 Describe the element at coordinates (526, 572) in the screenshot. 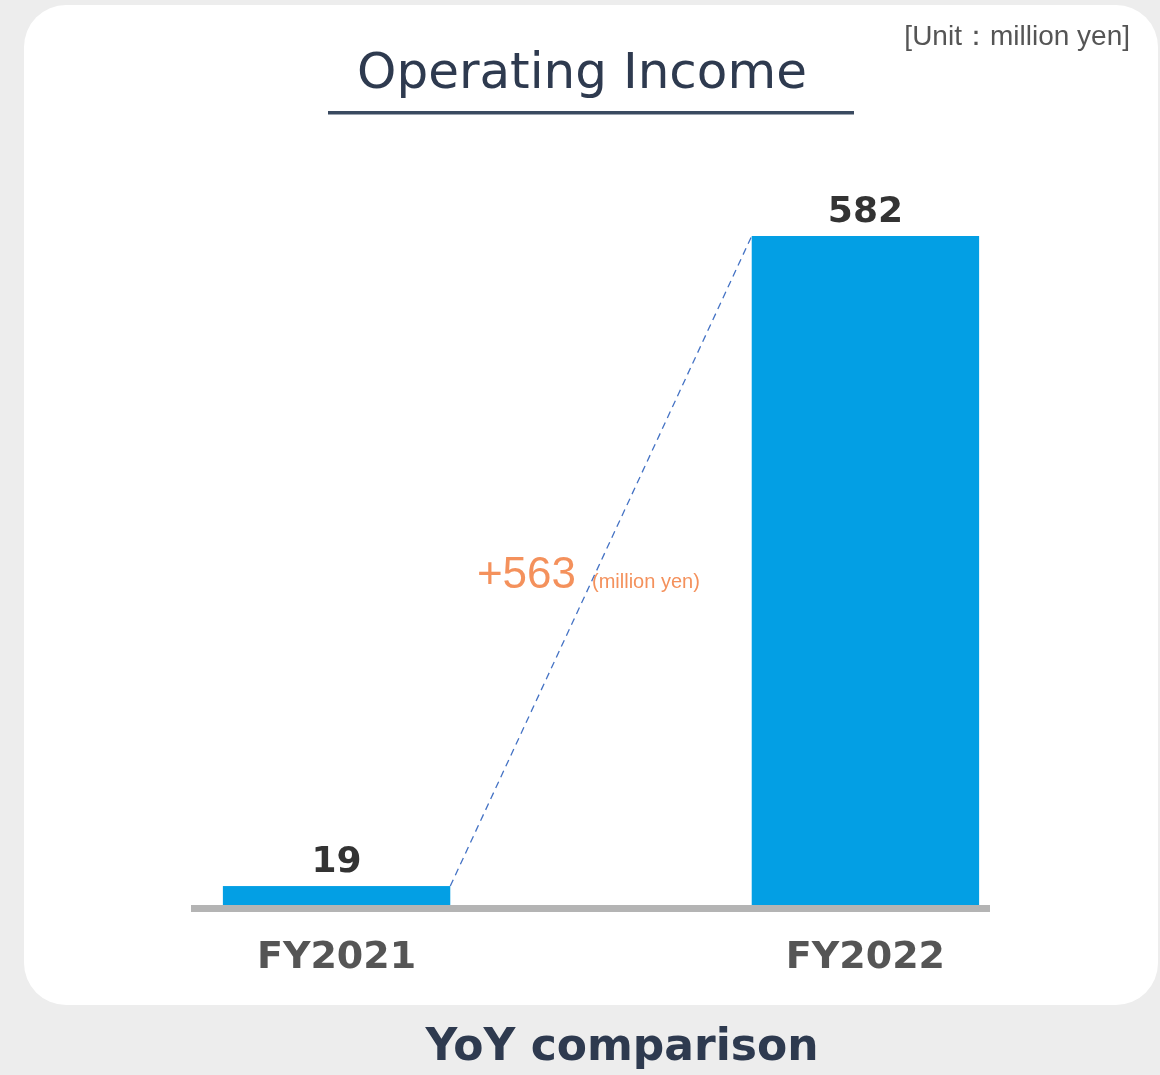

I see `annotation: +563` at that location.